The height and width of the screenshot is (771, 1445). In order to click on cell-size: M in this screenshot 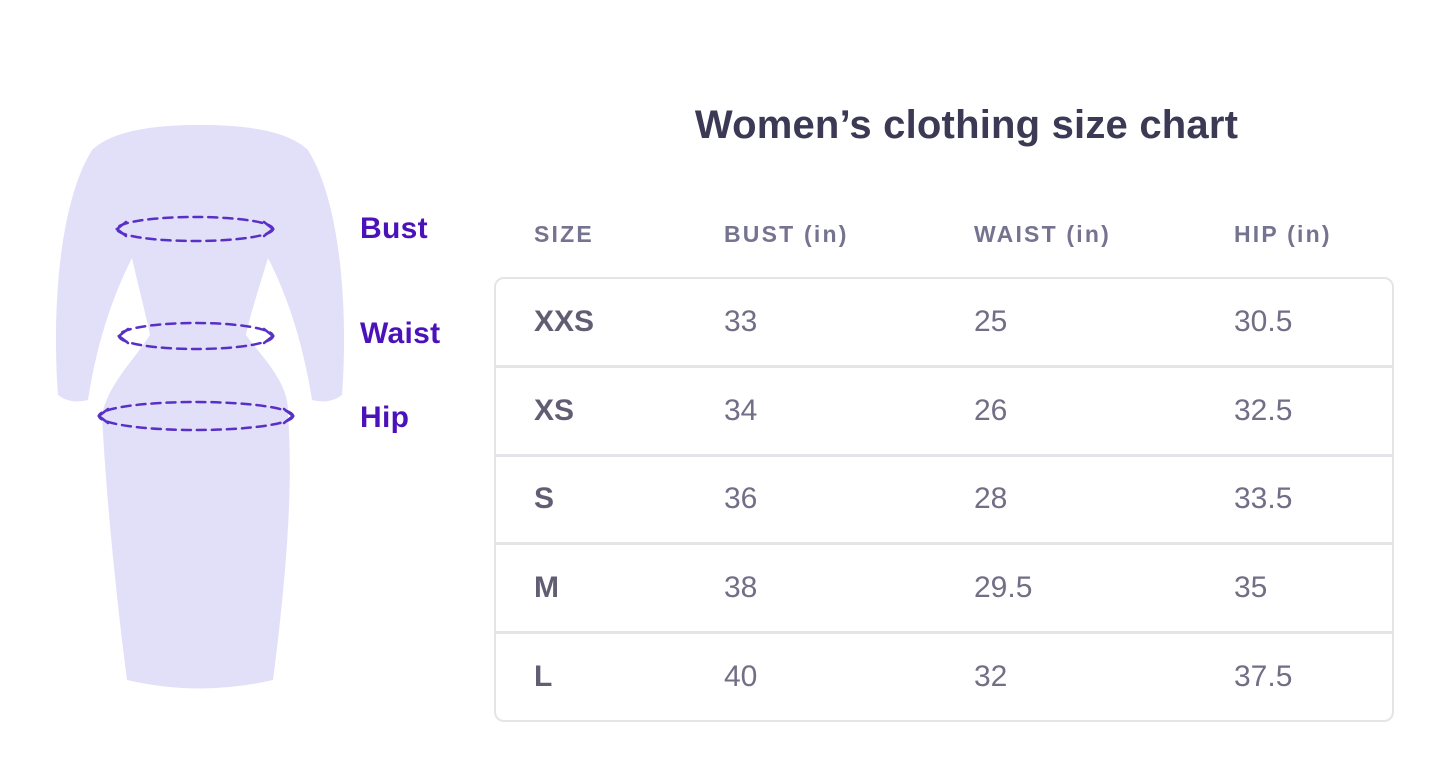, I will do `click(546, 588)`.